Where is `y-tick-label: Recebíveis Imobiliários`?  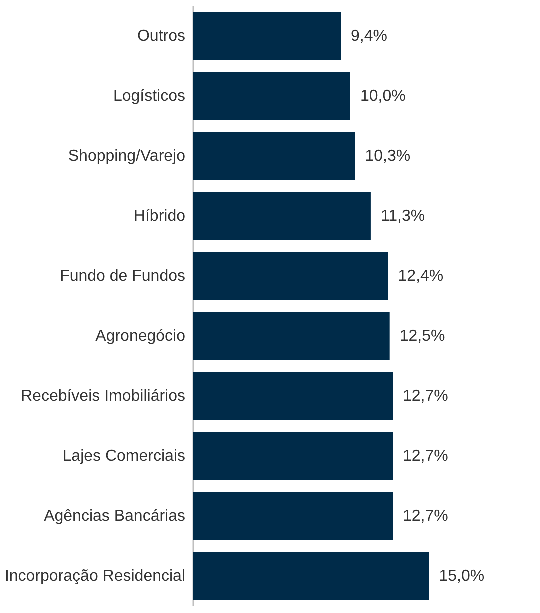 y-tick-label: Recebíveis Imobiliários is located at coordinates (103, 396).